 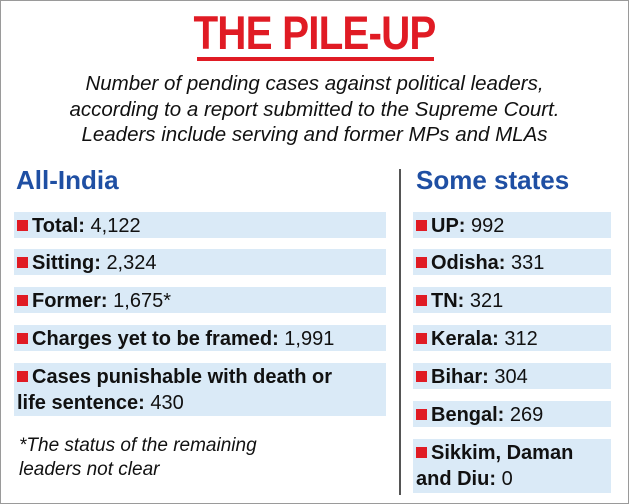 I want to click on row-value: 430, so click(x=167, y=403).